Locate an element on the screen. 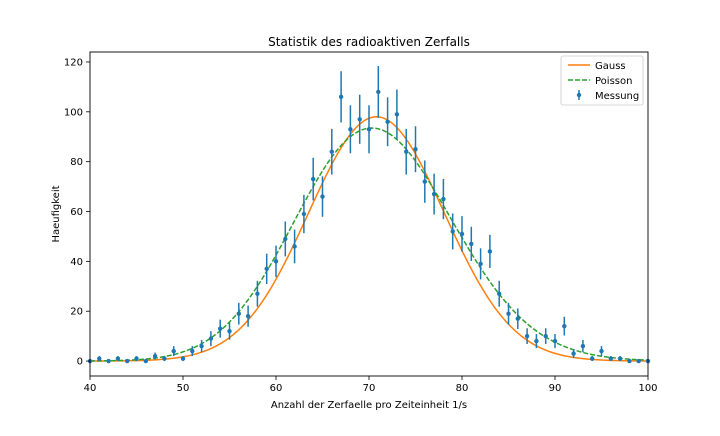 This screenshot has height=436, width=720. x-tick-label: 90 is located at coordinates (555, 388).